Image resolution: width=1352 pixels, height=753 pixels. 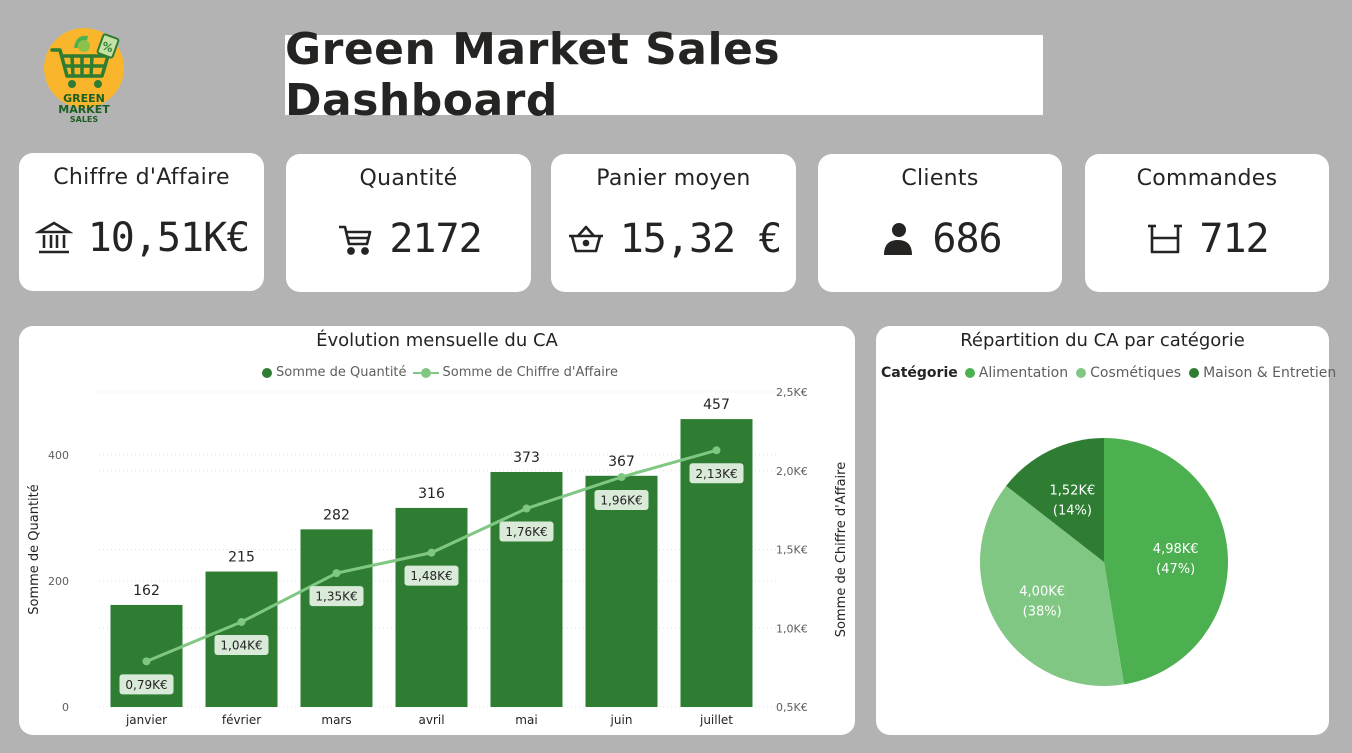 What do you see at coordinates (431, 720) in the screenshot?
I see `x-tick-label: avril` at bounding box center [431, 720].